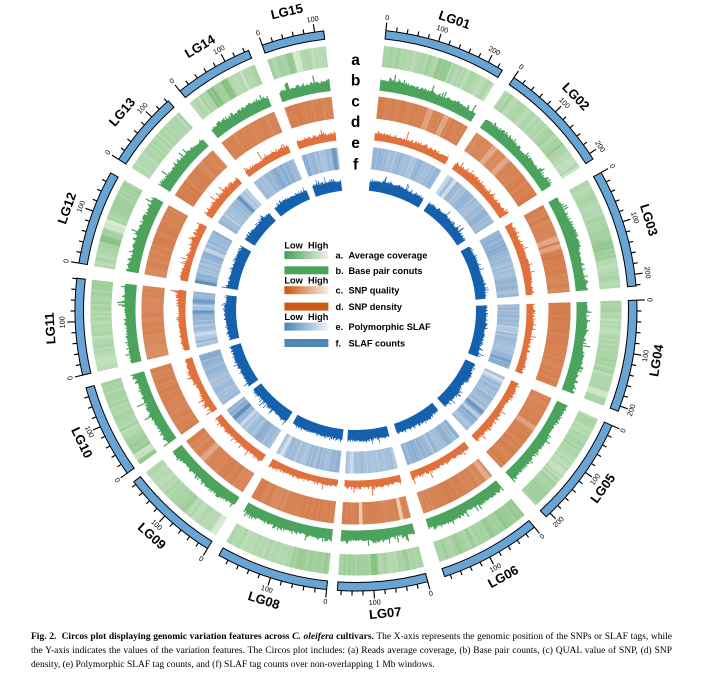  What do you see at coordinates (656, 359) in the screenshot?
I see `svg-text: LG04` at bounding box center [656, 359].